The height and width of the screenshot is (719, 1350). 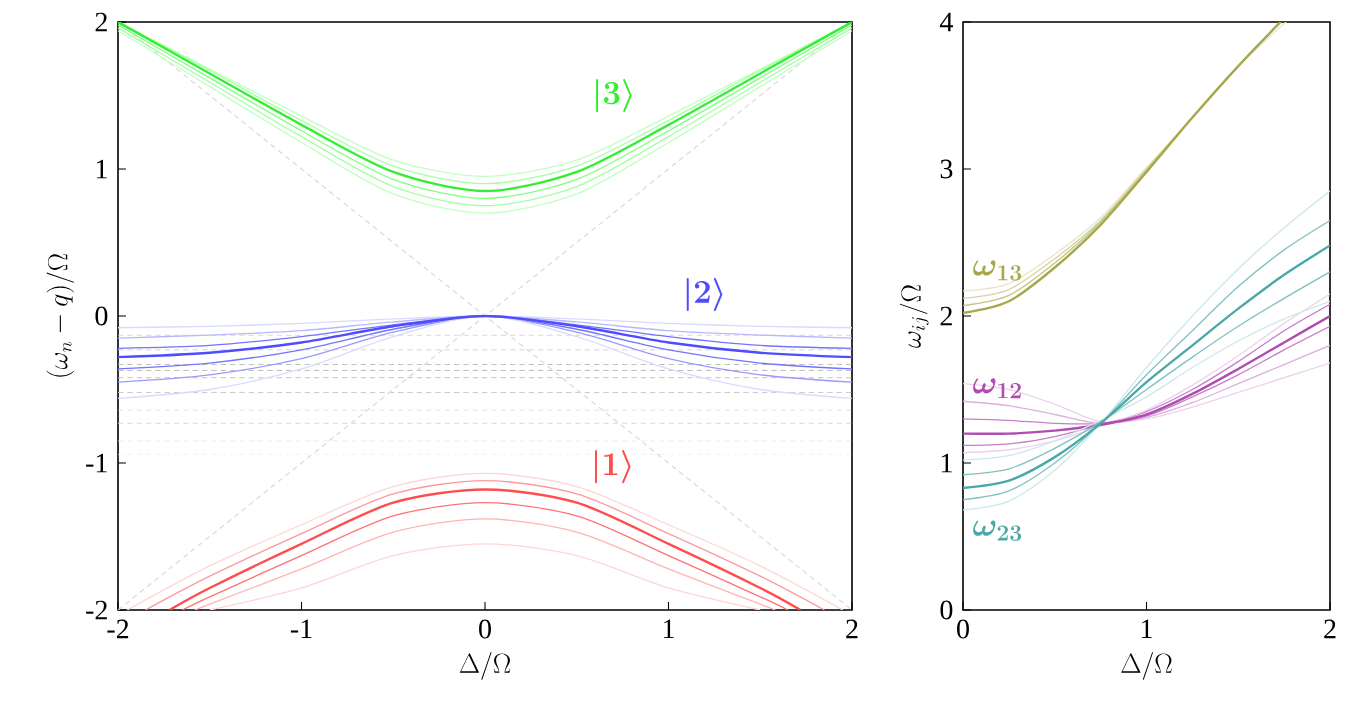 What do you see at coordinates (997, 270) in the screenshot?
I see `series-label: $\omega_{13}$` at bounding box center [997, 270].